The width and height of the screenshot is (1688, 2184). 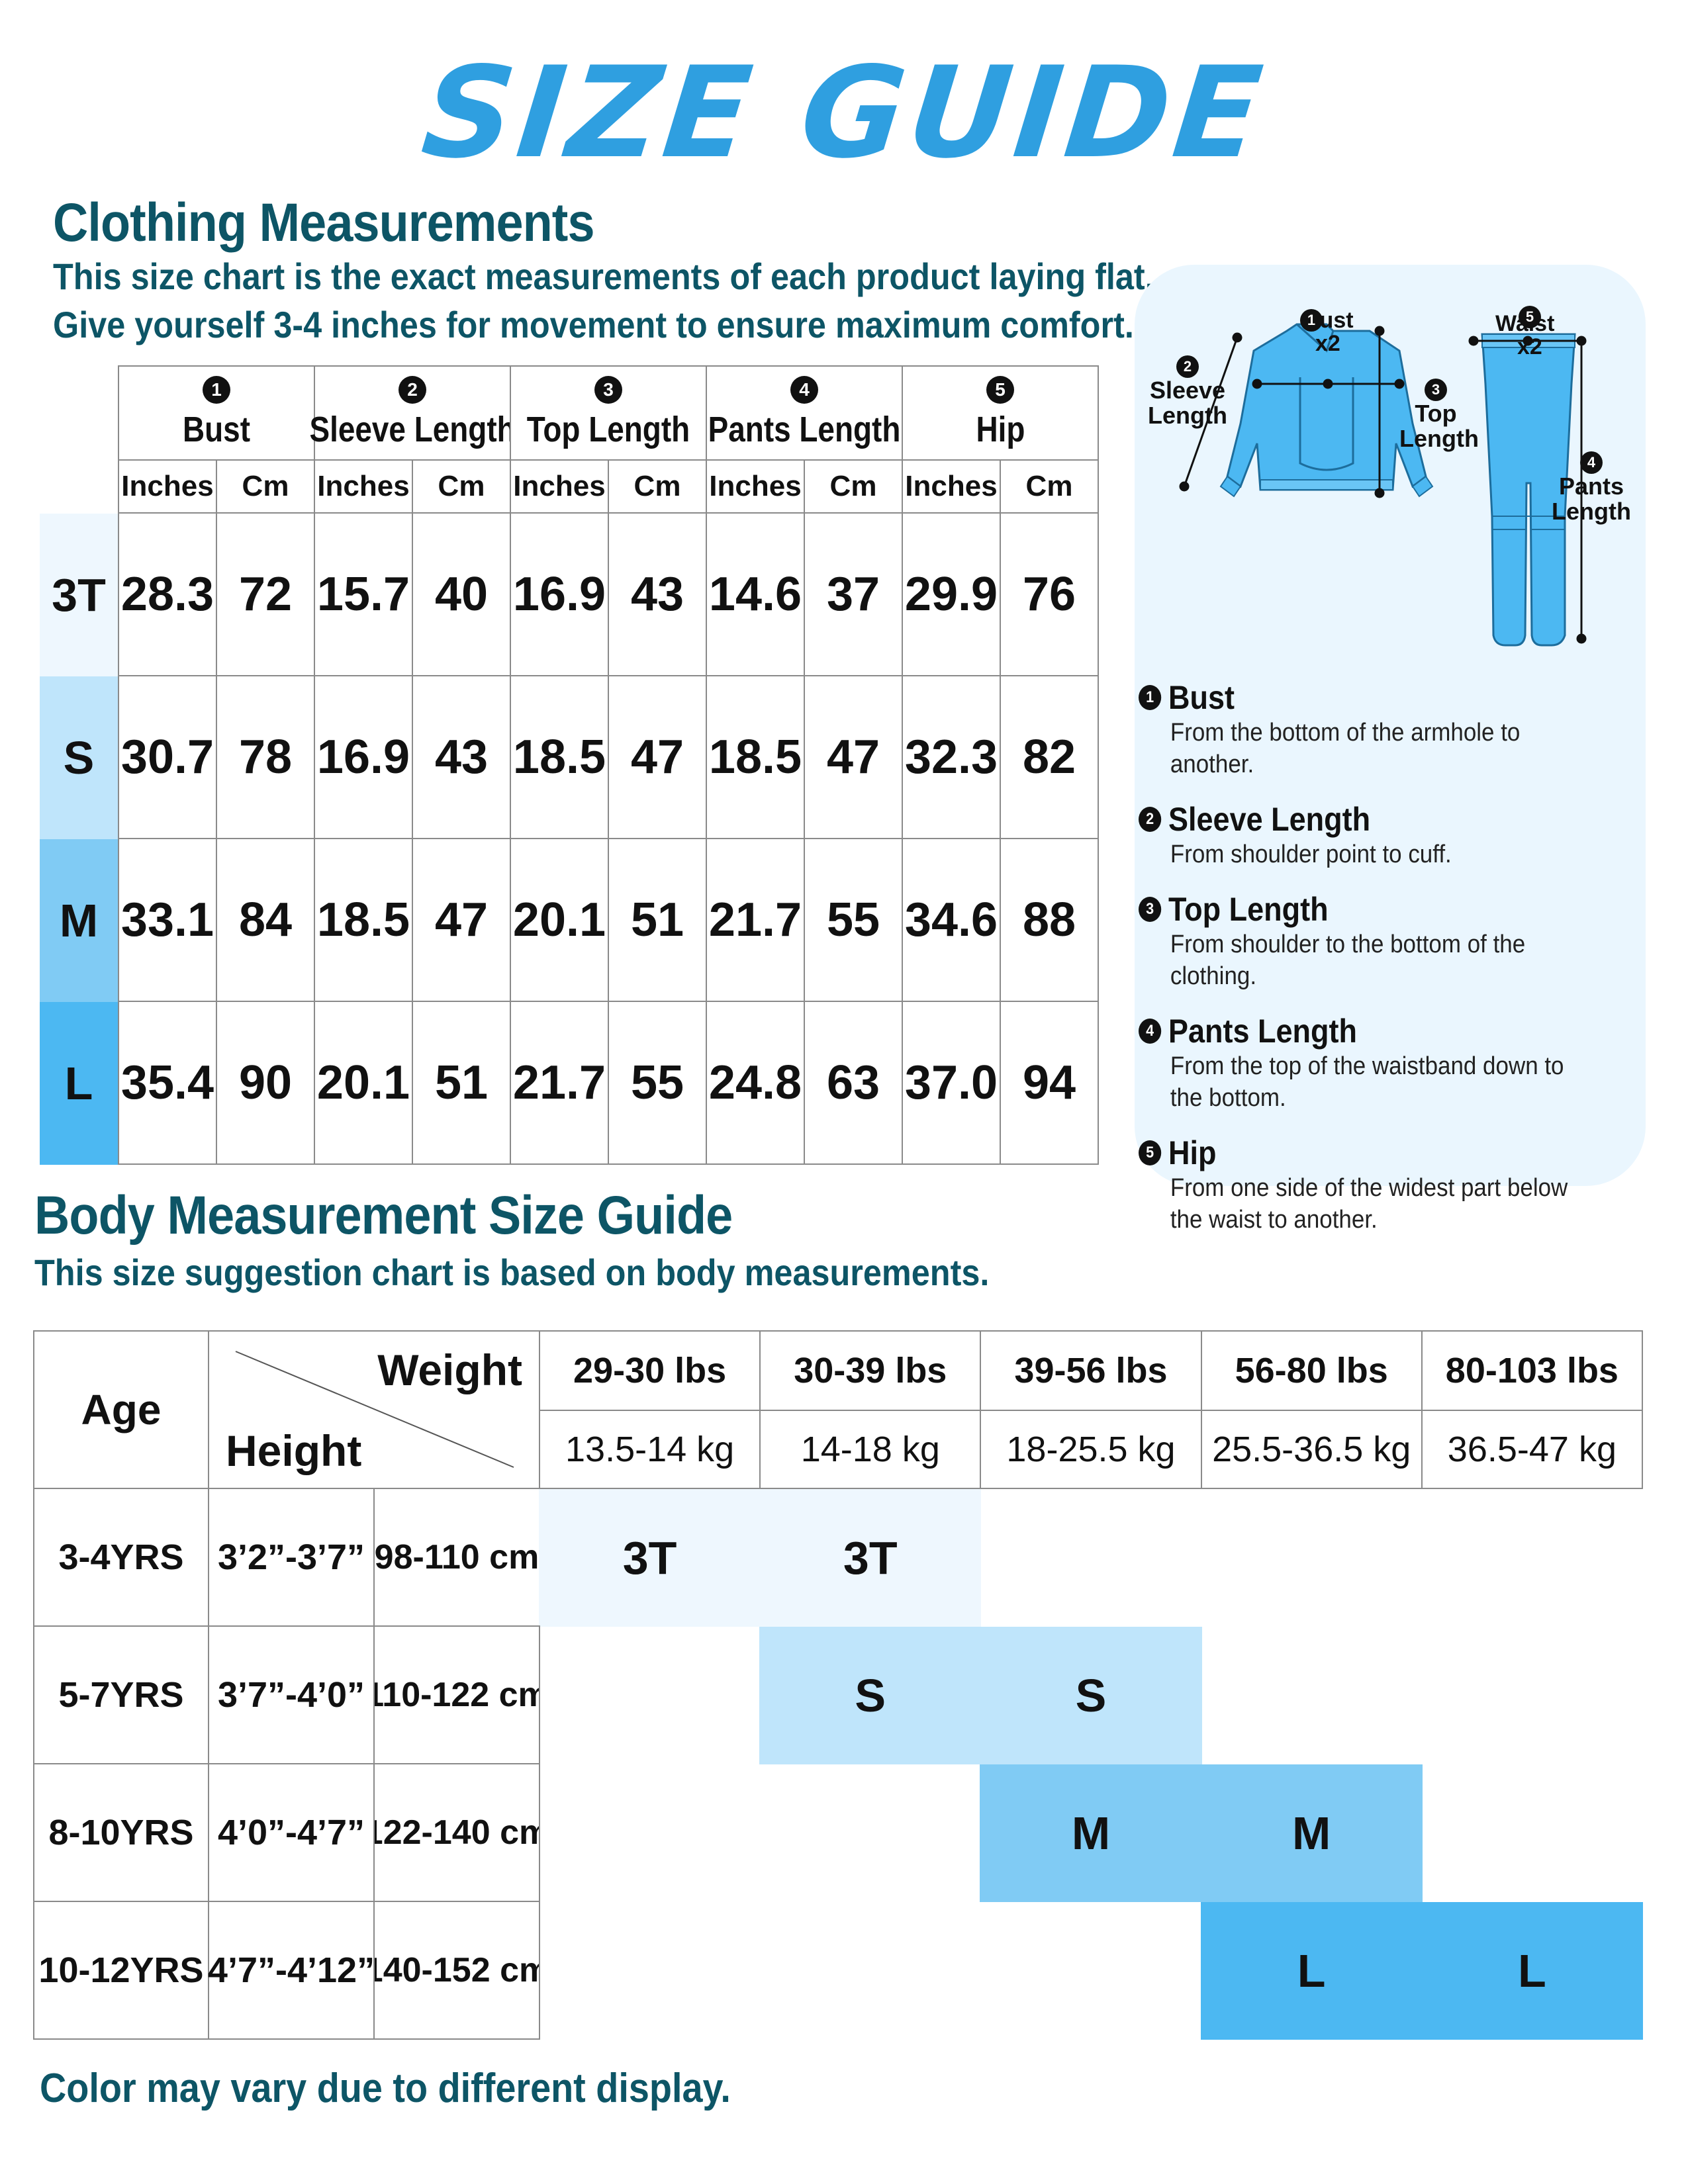 What do you see at coordinates (1187, 390) in the screenshot?
I see `diagram-sleeve-label: 2 Sleeve Length` at bounding box center [1187, 390].